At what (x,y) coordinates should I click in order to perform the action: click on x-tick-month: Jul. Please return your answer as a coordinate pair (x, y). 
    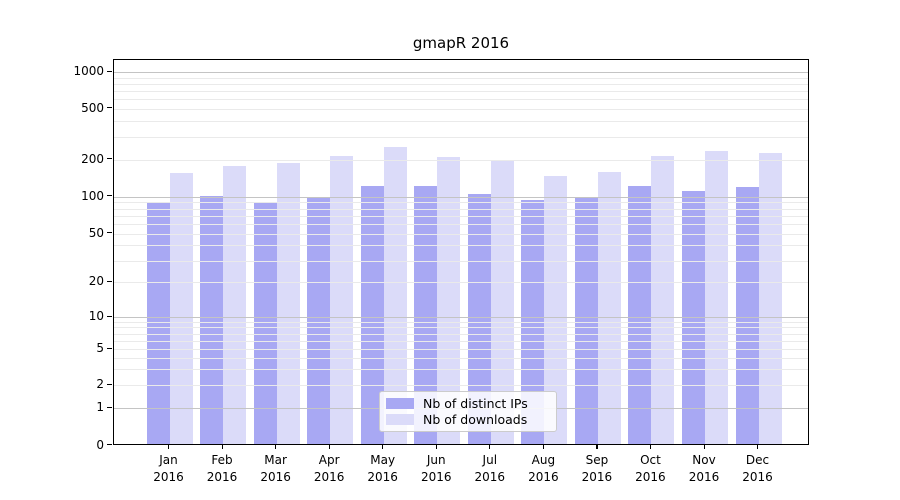
    Looking at the image, I should click on (490, 460).